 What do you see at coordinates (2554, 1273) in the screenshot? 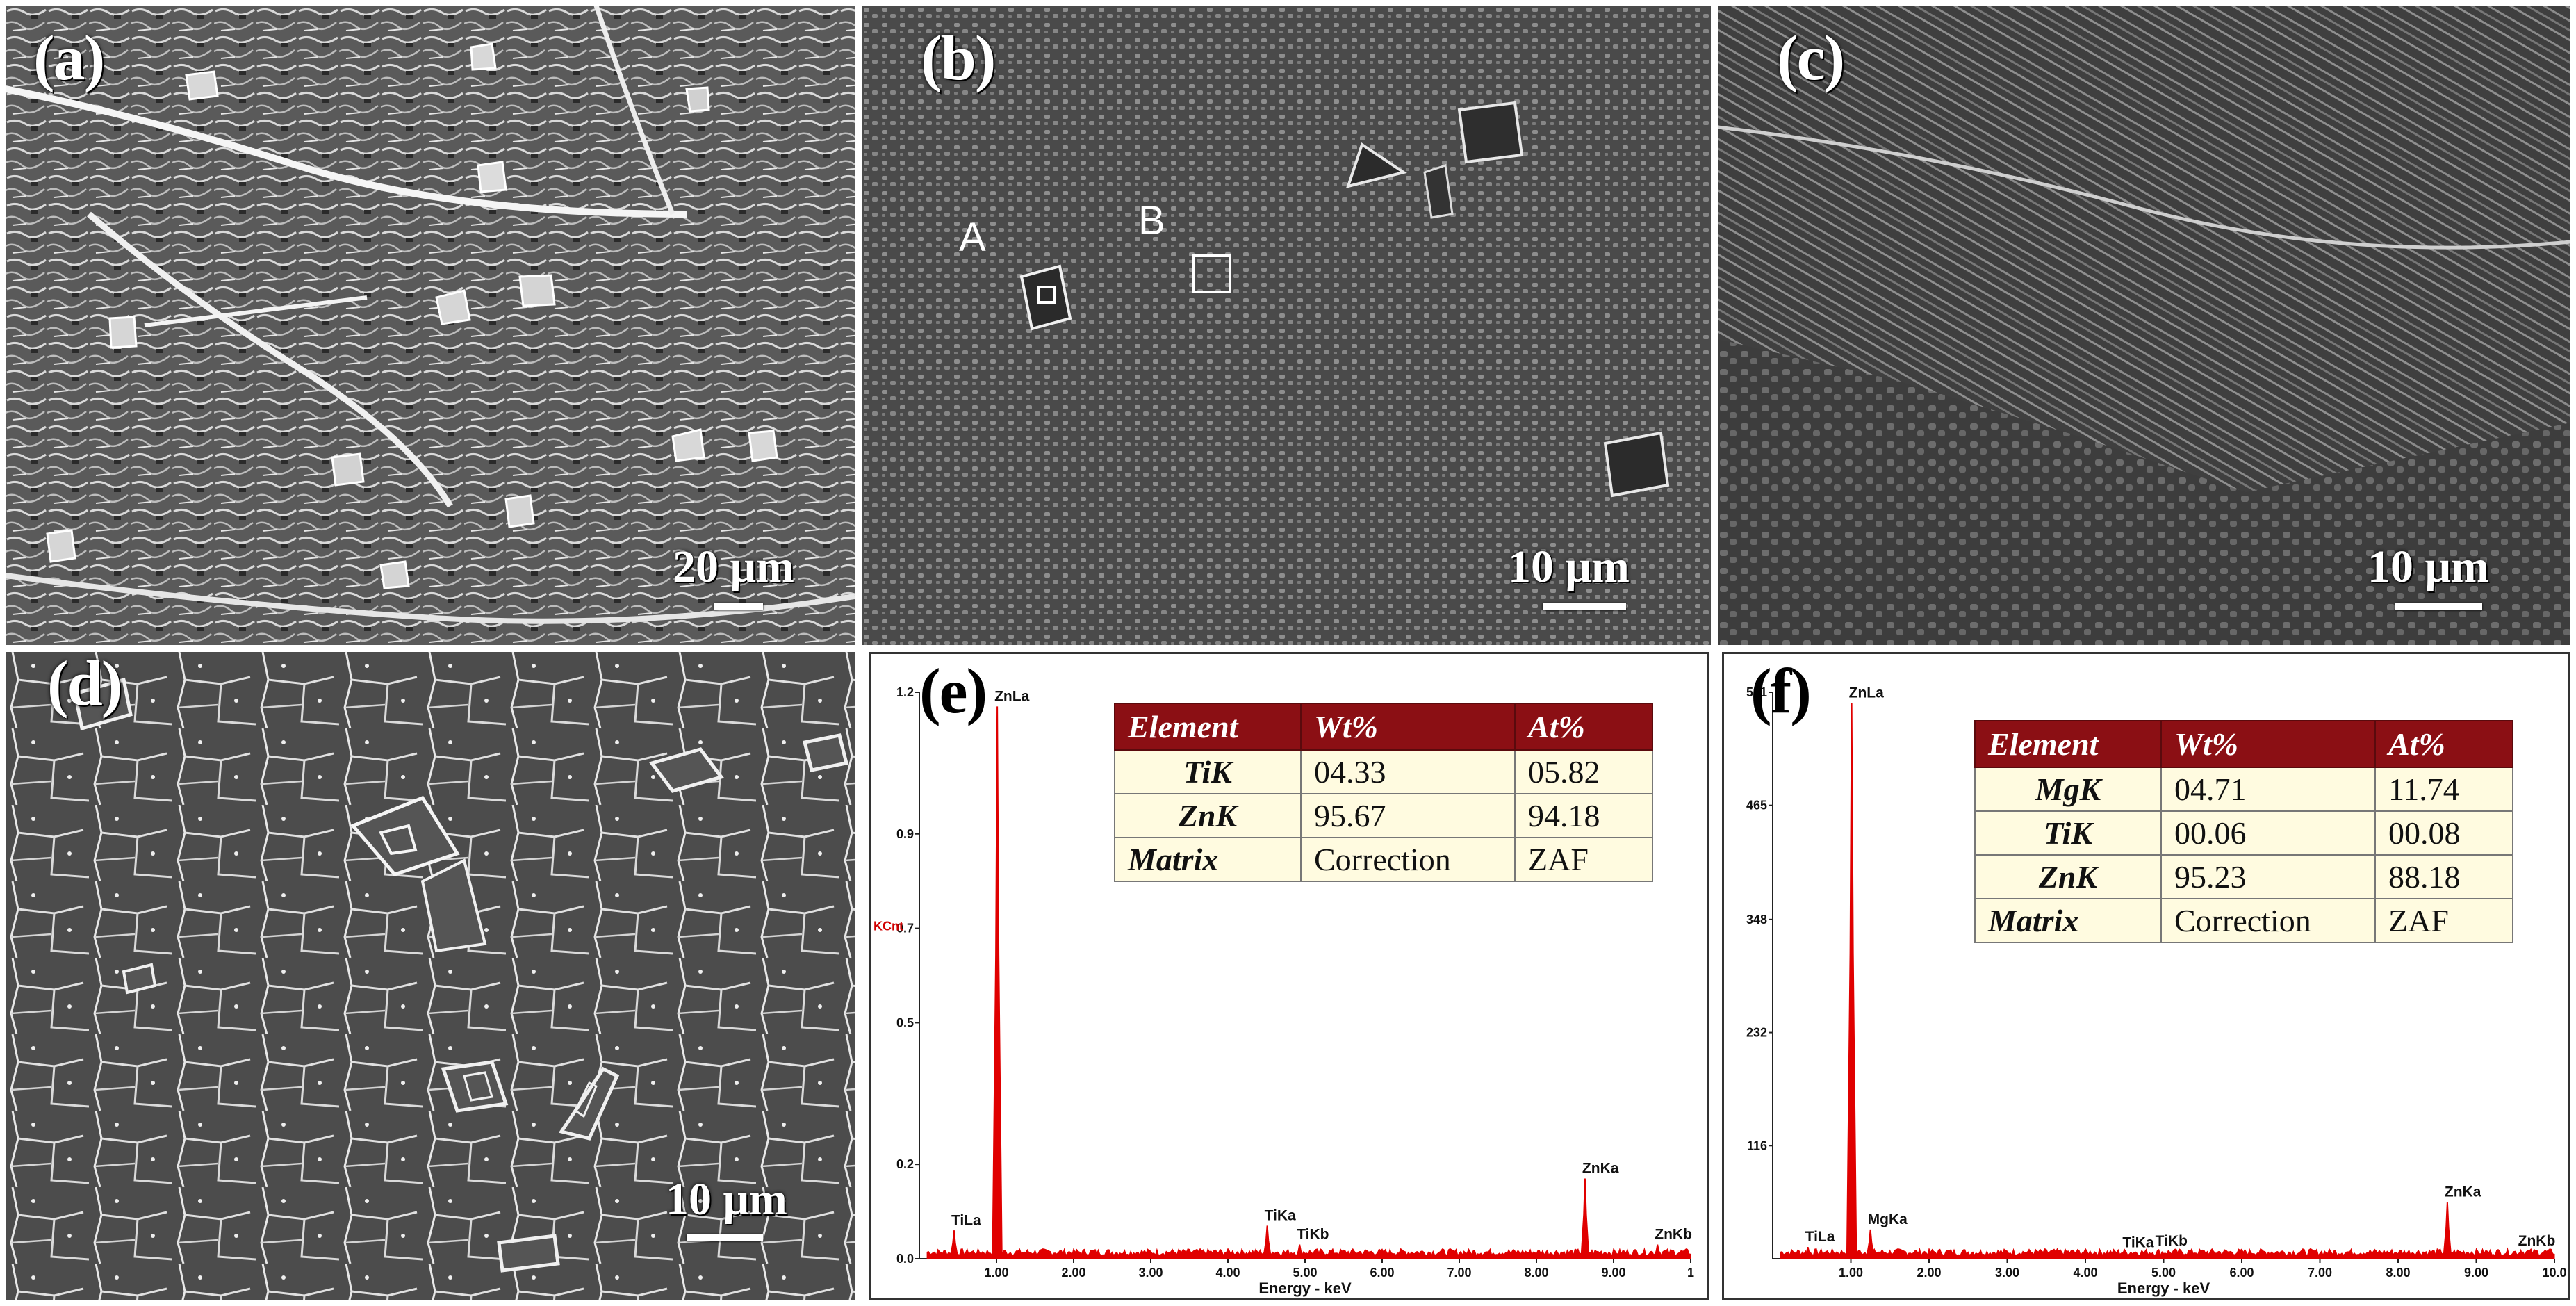
I see `x-tick-label: 10.0` at bounding box center [2554, 1273].